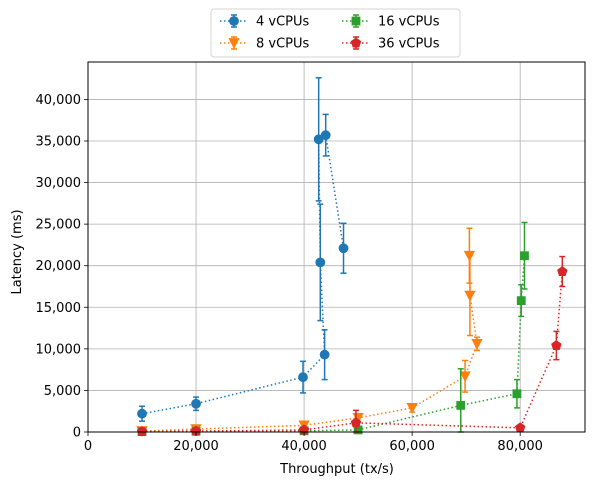 The width and height of the screenshot is (593, 489). What do you see at coordinates (59, 349) in the screenshot?
I see `y-tick-label: 10,000` at bounding box center [59, 349].